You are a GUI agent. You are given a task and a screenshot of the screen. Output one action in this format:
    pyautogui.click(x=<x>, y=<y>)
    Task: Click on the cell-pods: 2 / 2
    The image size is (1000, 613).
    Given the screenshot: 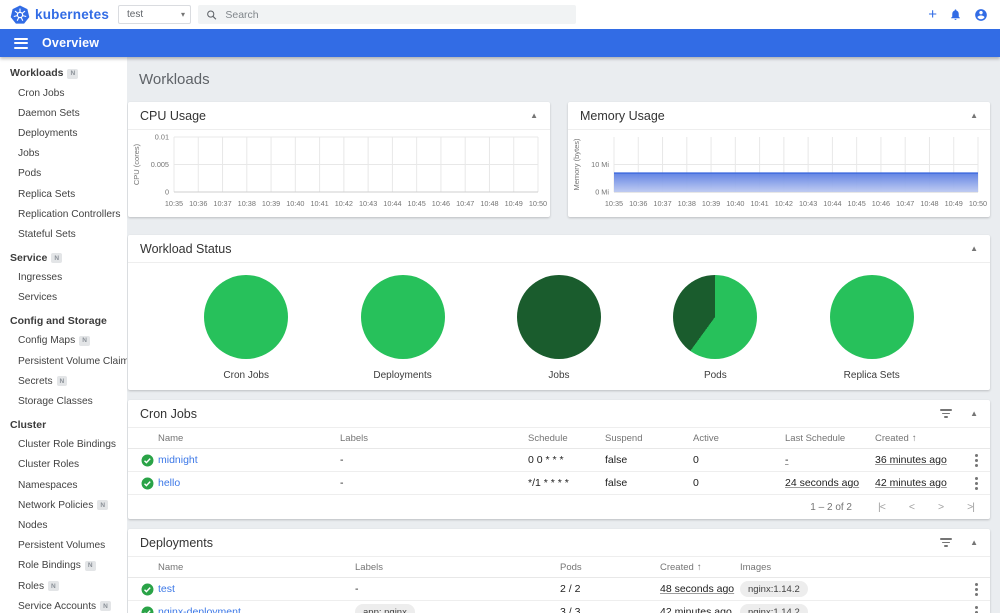 What is the action you would take?
    pyautogui.click(x=570, y=589)
    